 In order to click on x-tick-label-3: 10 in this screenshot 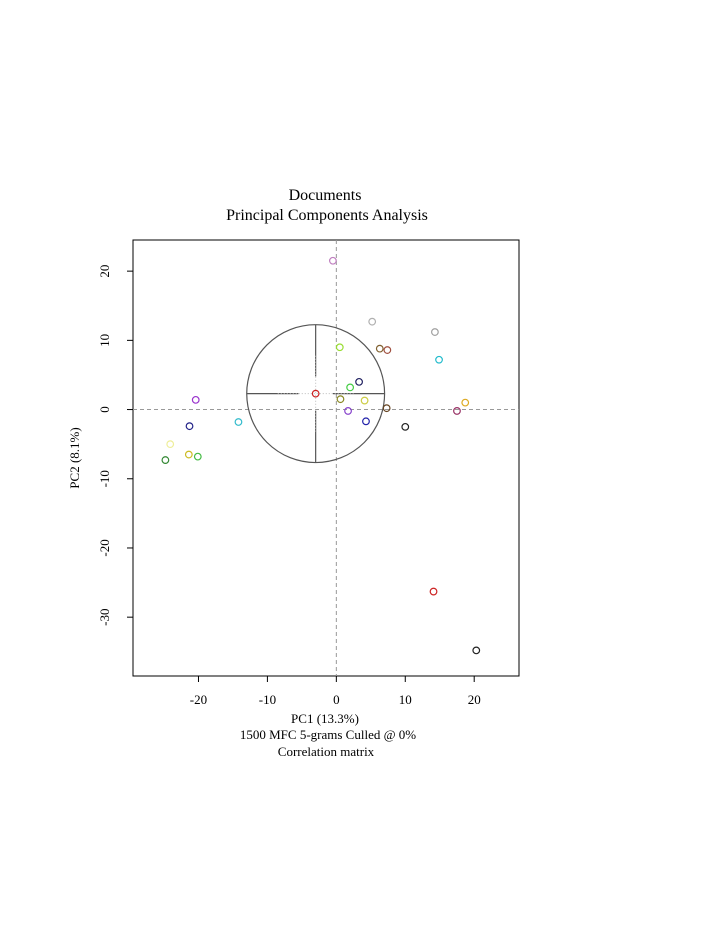, I will do `click(405, 699)`.